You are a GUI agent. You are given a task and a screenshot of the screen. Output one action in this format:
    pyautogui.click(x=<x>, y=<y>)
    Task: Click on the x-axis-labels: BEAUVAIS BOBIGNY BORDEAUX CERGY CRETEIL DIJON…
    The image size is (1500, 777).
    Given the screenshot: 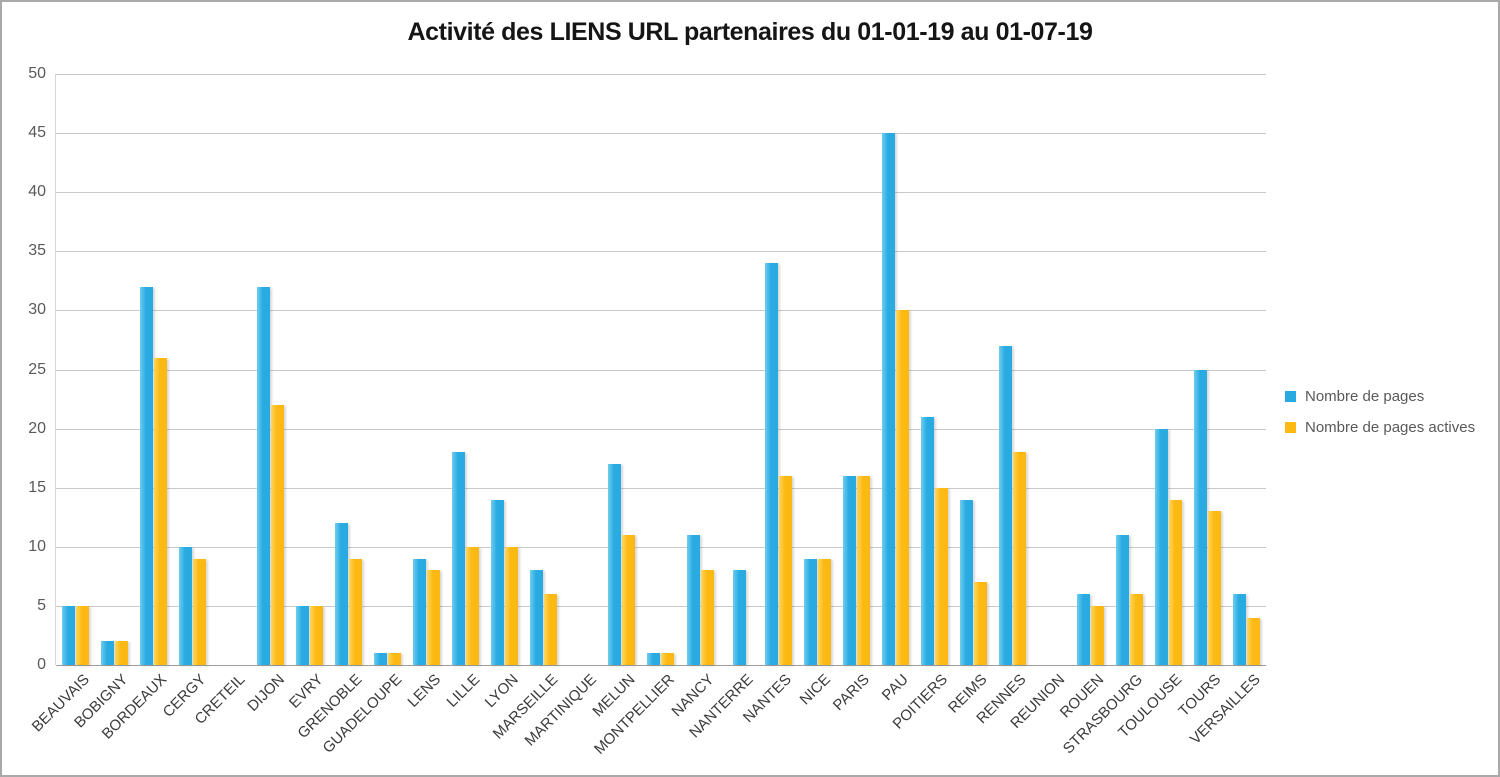 What is the action you would take?
    pyautogui.click(x=750, y=722)
    